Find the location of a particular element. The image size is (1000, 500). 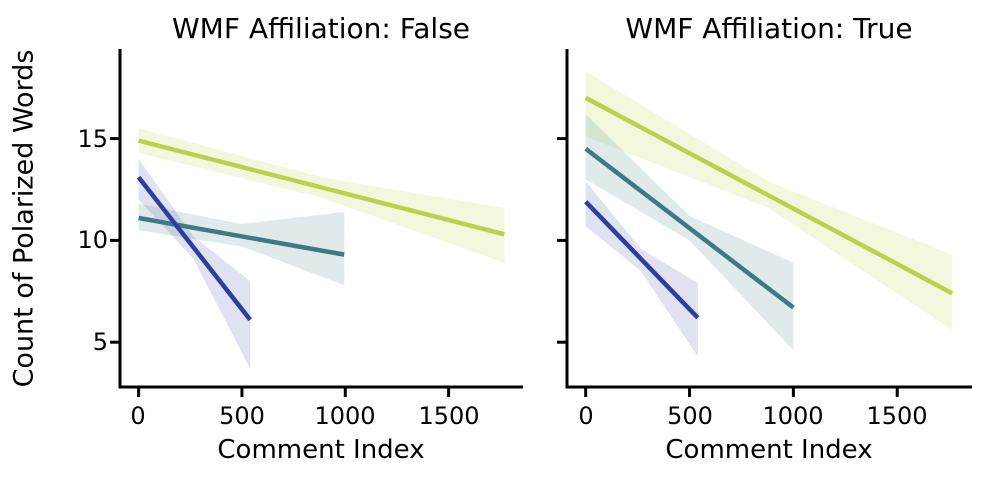

x-axis-label-right: Comment Index is located at coordinates (769, 450).